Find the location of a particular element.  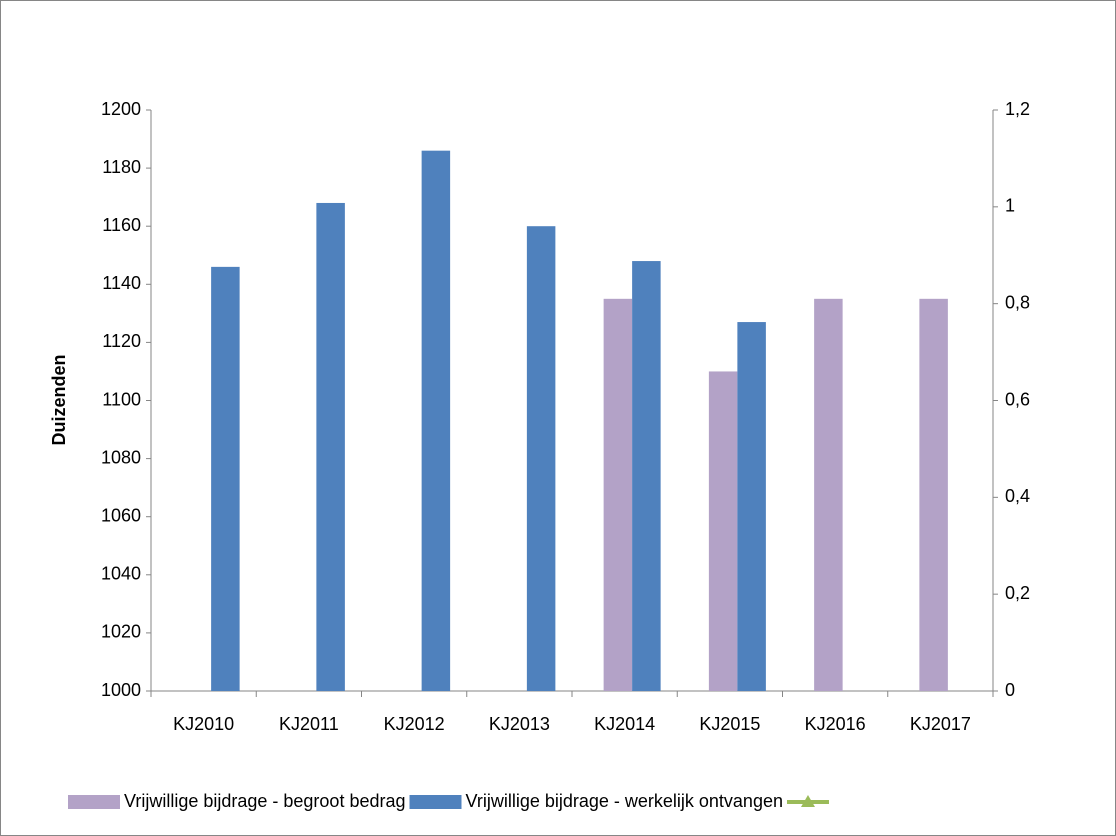

y2-tick-label: 1,2 is located at coordinates (1017, 109).